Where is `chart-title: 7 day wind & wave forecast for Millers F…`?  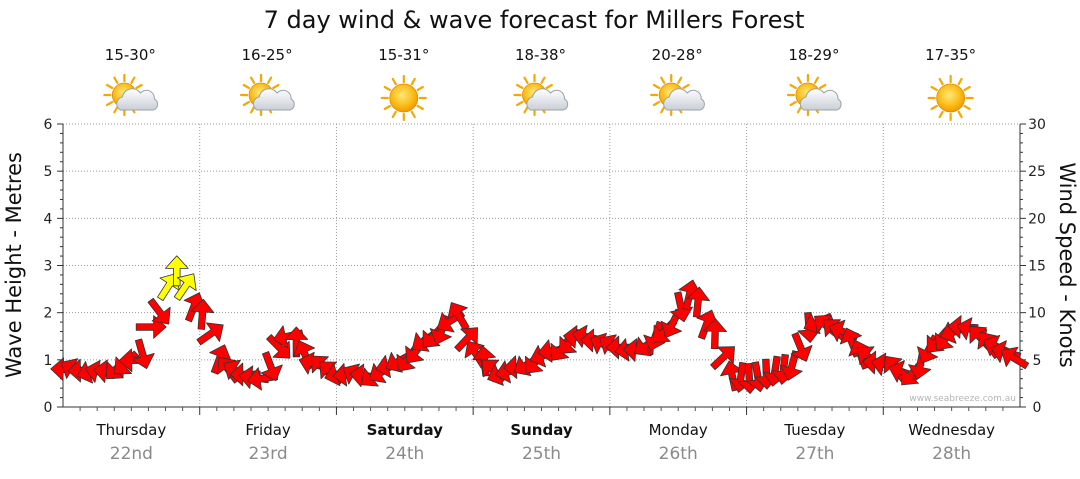
chart-title: 7 day wind & wave forecast for Millers F… is located at coordinates (534, 20).